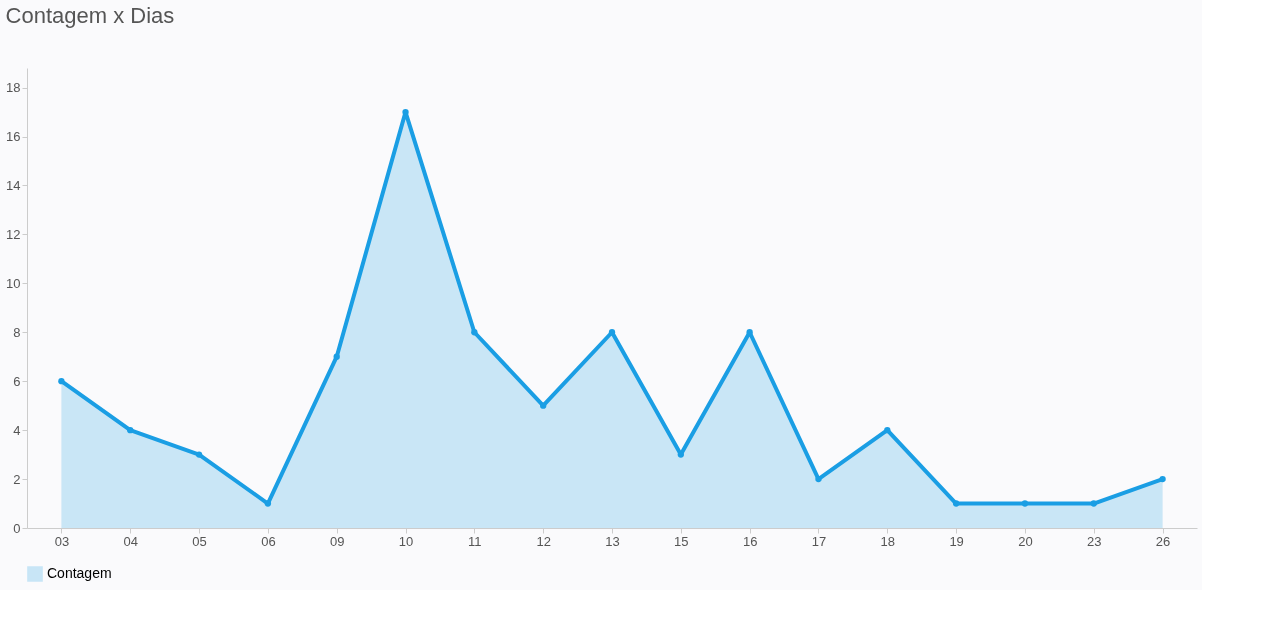 The height and width of the screenshot is (621, 1288). What do you see at coordinates (681, 541) in the screenshot?
I see `x-tick-label: 15` at bounding box center [681, 541].